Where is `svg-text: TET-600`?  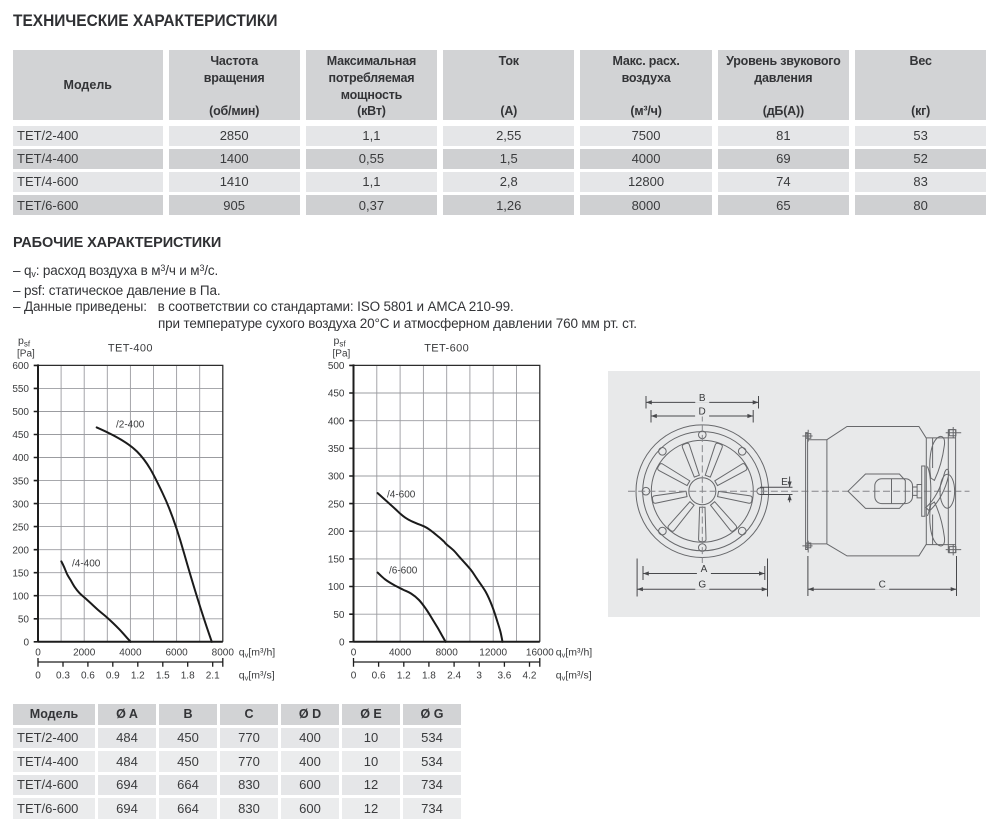 svg-text: TET-600 is located at coordinates (446, 349).